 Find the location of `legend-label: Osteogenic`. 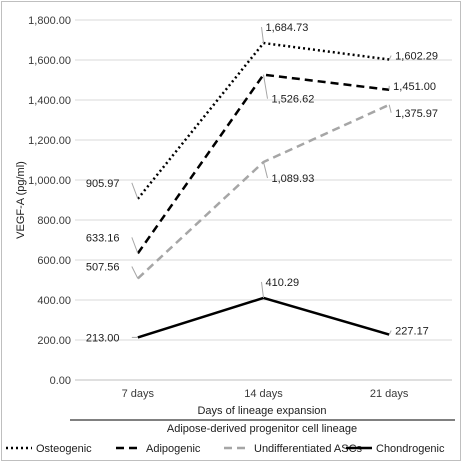

legend-label: Osteogenic is located at coordinates (64, 449).